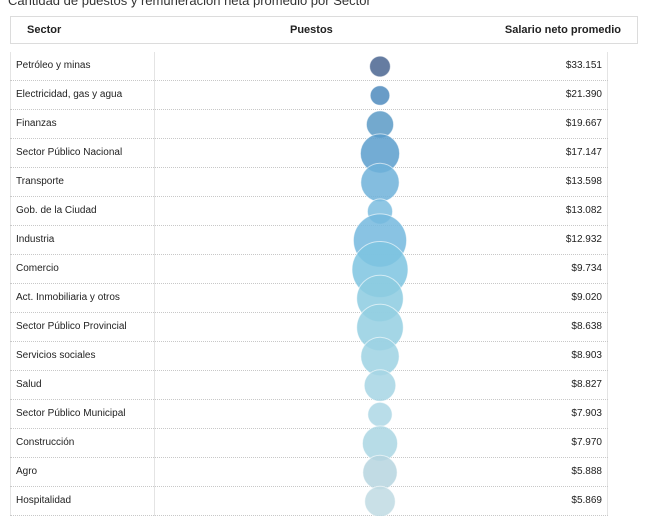  What do you see at coordinates (583, 239) in the screenshot?
I see `salary-value: $12.932` at bounding box center [583, 239].